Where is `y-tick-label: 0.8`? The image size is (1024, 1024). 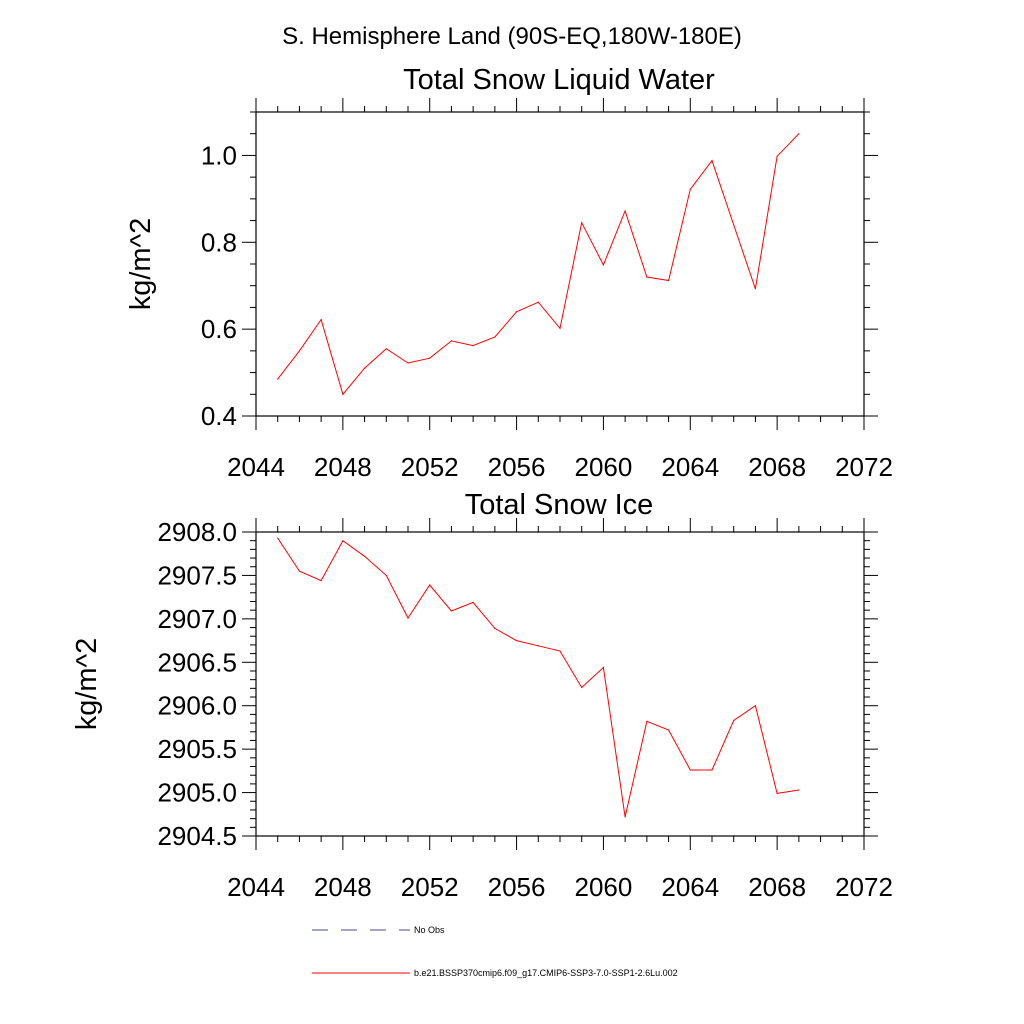 y-tick-label: 0.8 is located at coordinates (219, 242).